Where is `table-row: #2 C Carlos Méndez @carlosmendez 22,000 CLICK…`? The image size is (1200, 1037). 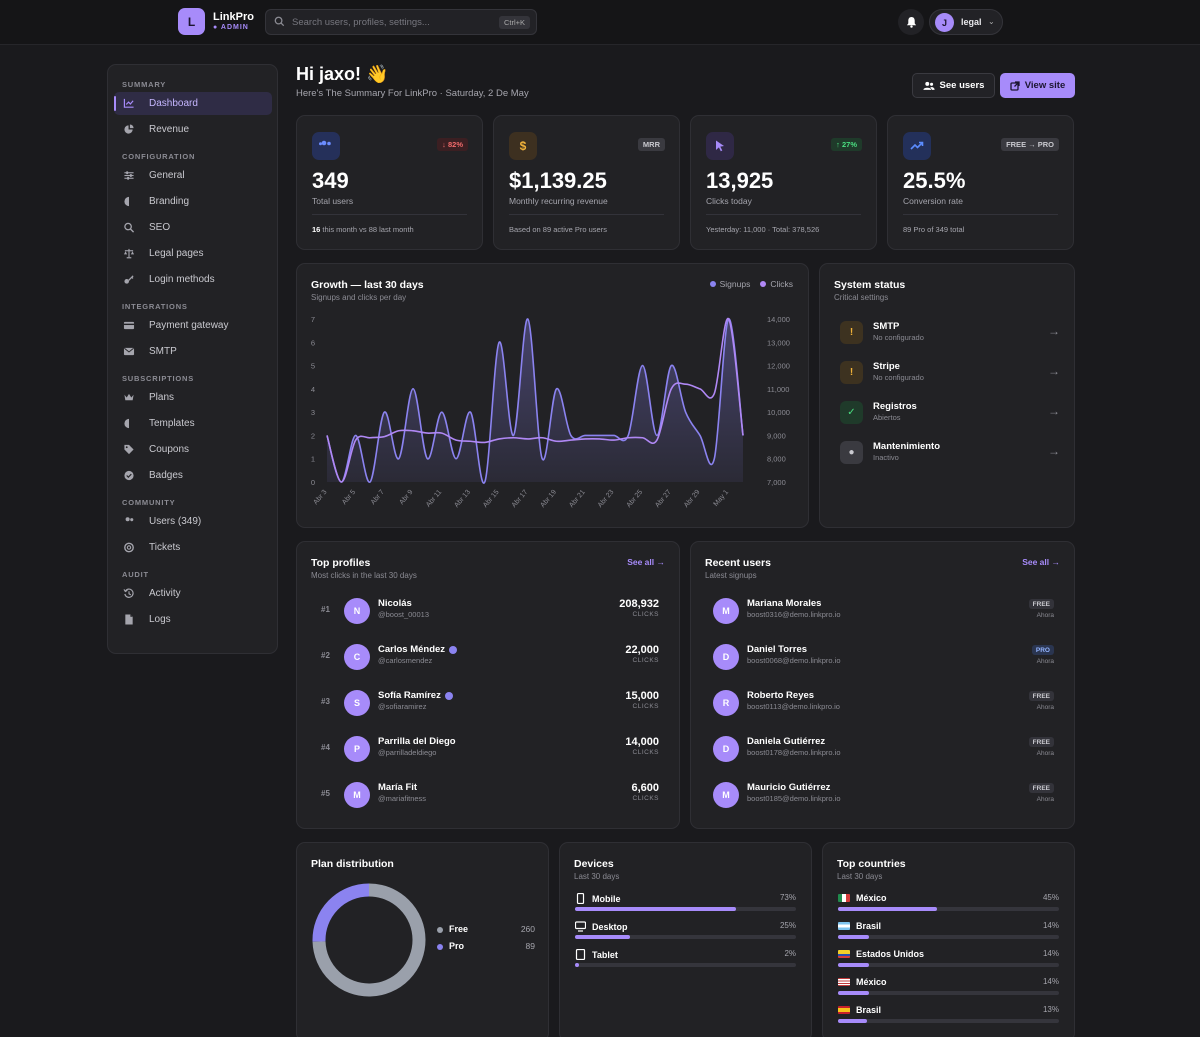
table-row: #2 C Carlos Méndez @carlosmendez 22,000 CLICK… is located at coordinates (485, 657).